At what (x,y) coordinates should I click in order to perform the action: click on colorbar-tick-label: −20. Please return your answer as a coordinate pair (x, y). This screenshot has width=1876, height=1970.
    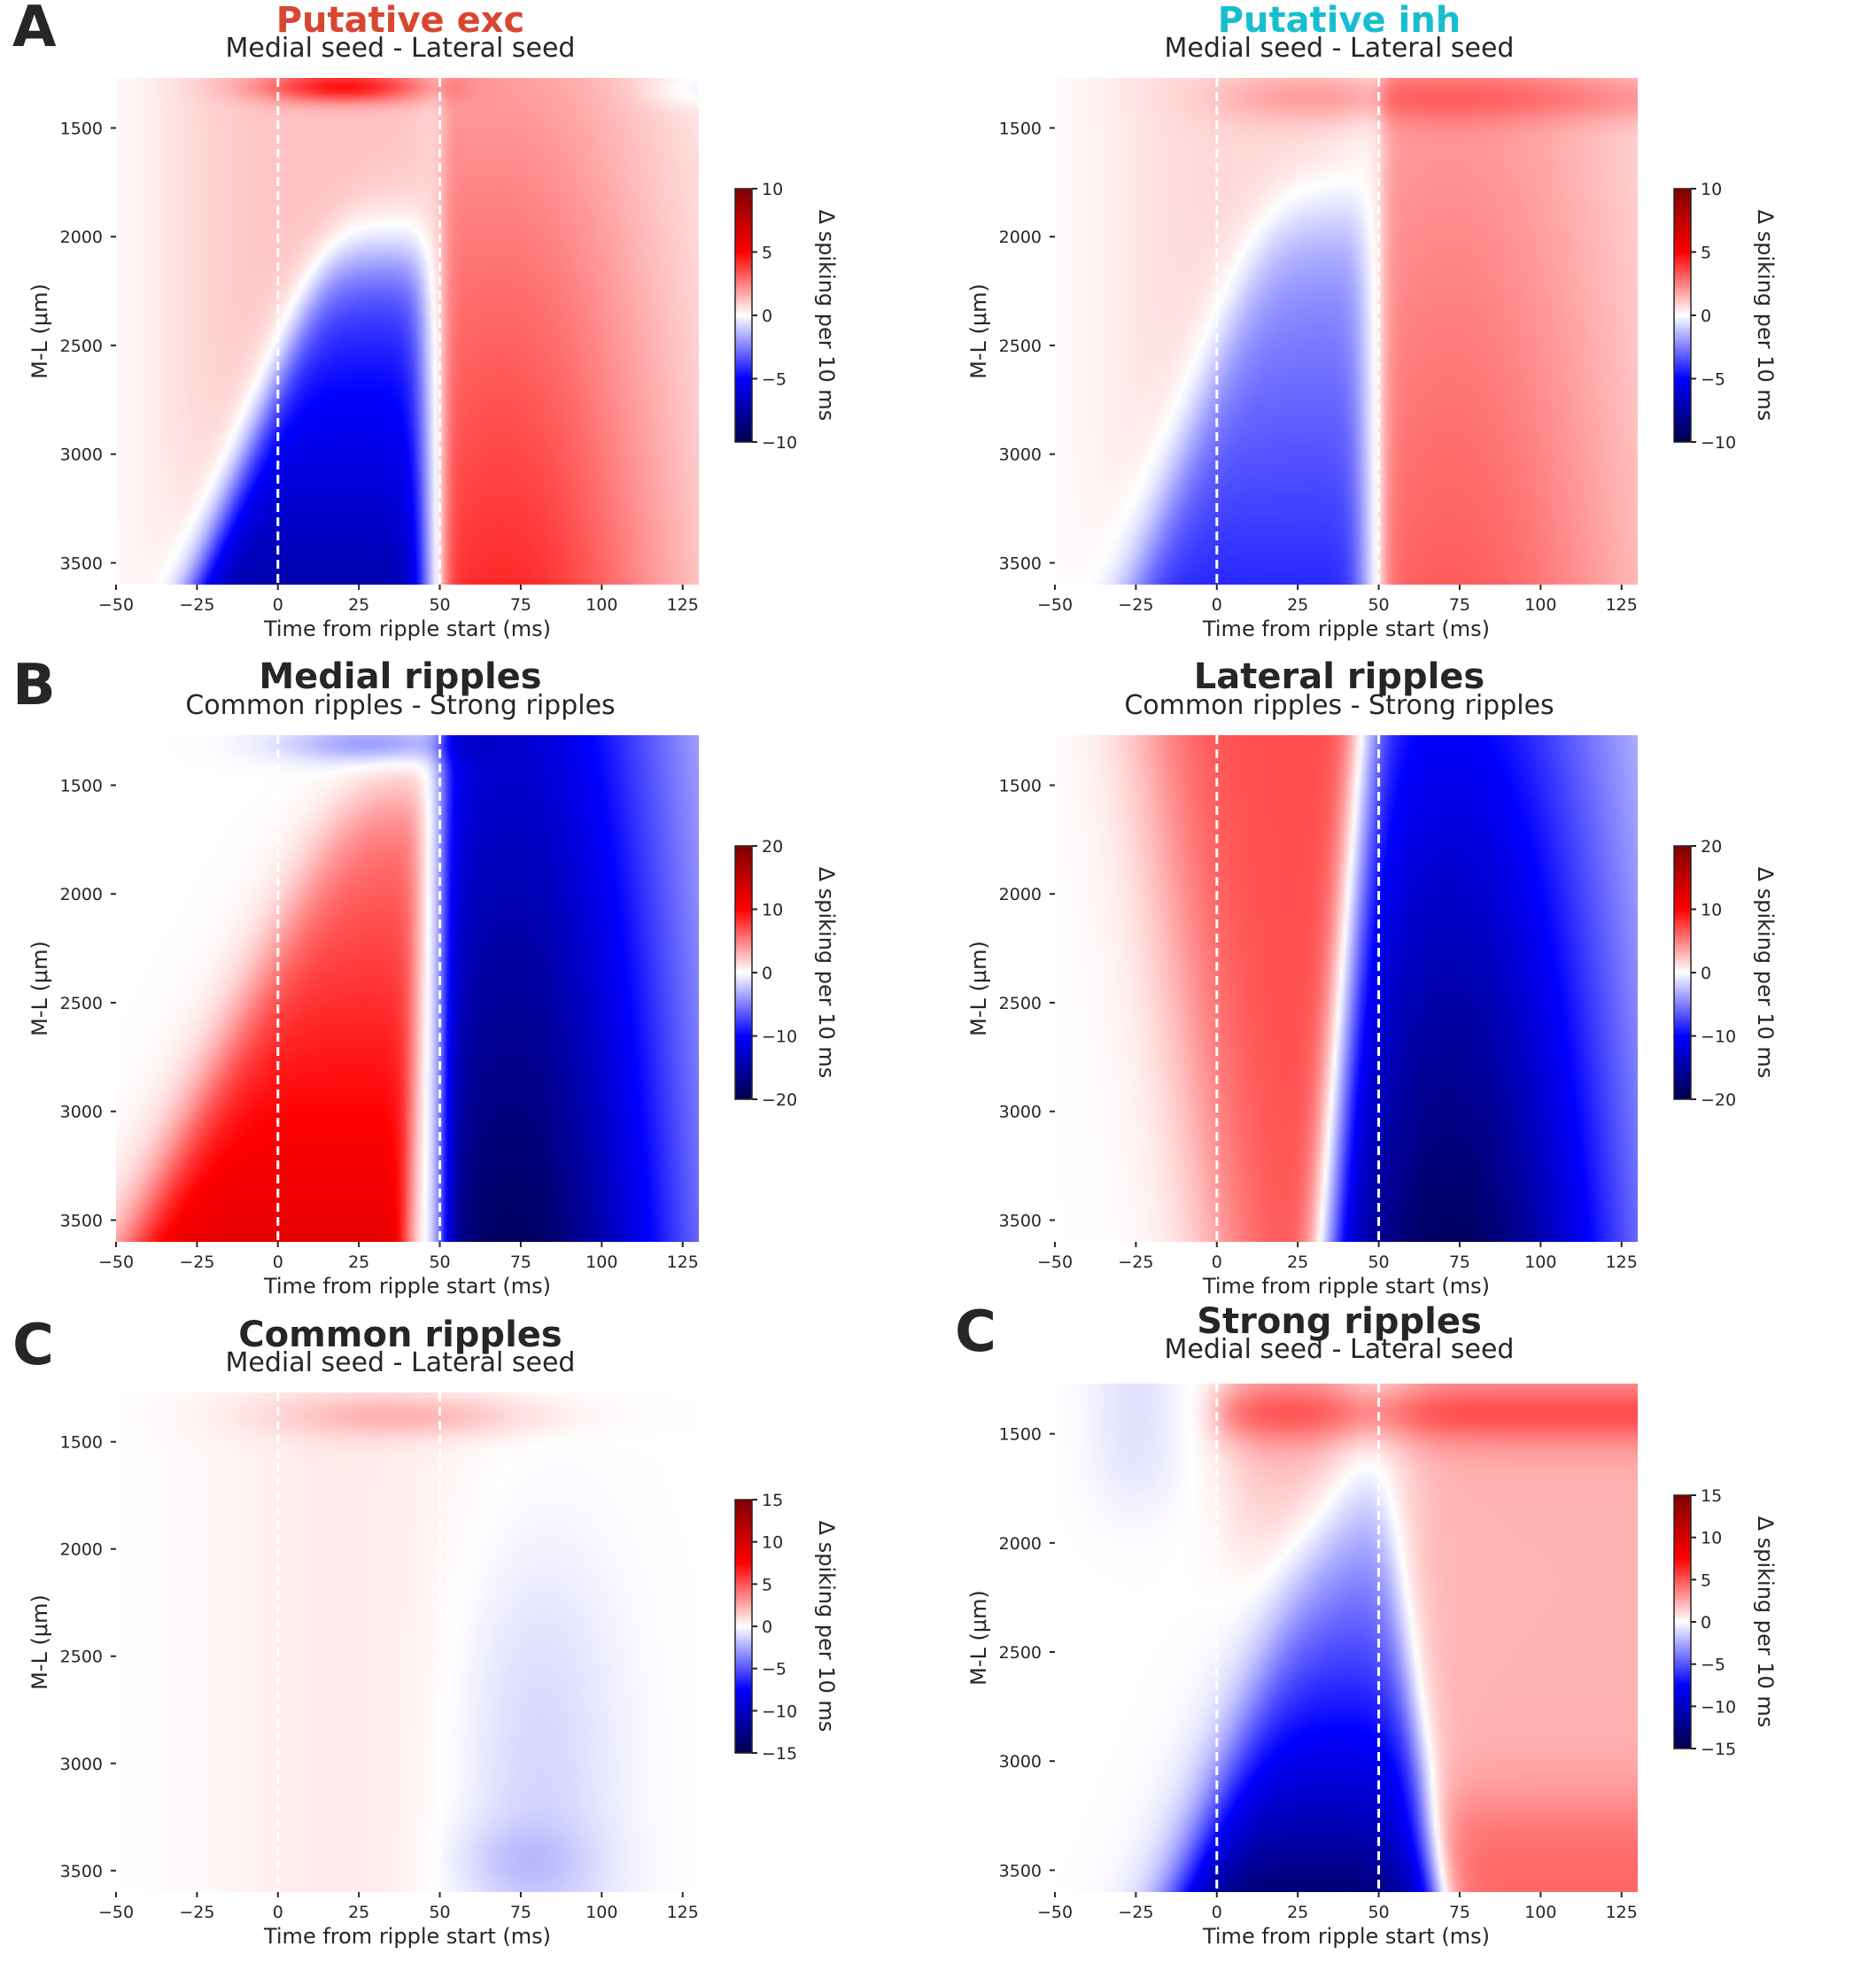
    Looking at the image, I should click on (779, 1100).